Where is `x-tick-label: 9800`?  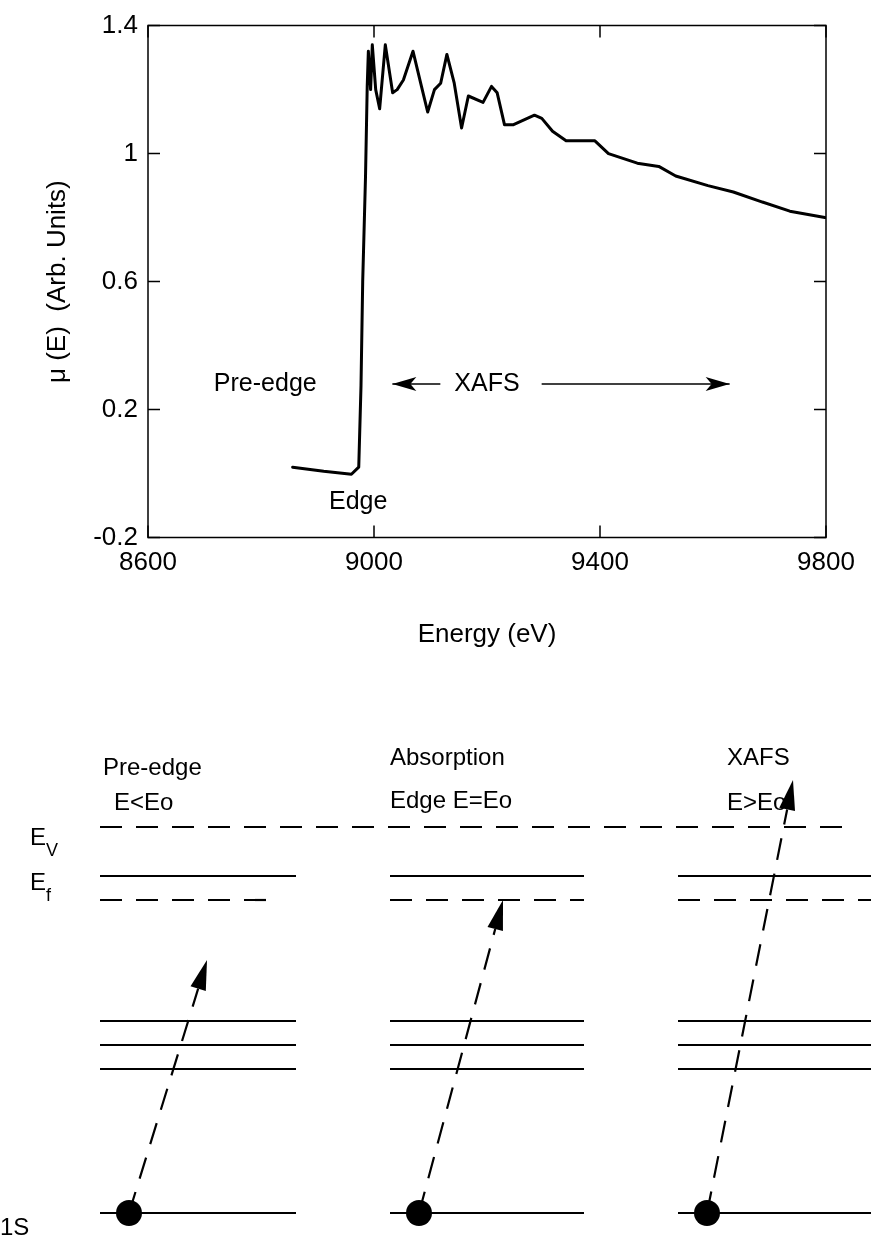
x-tick-label: 9800 is located at coordinates (826, 561).